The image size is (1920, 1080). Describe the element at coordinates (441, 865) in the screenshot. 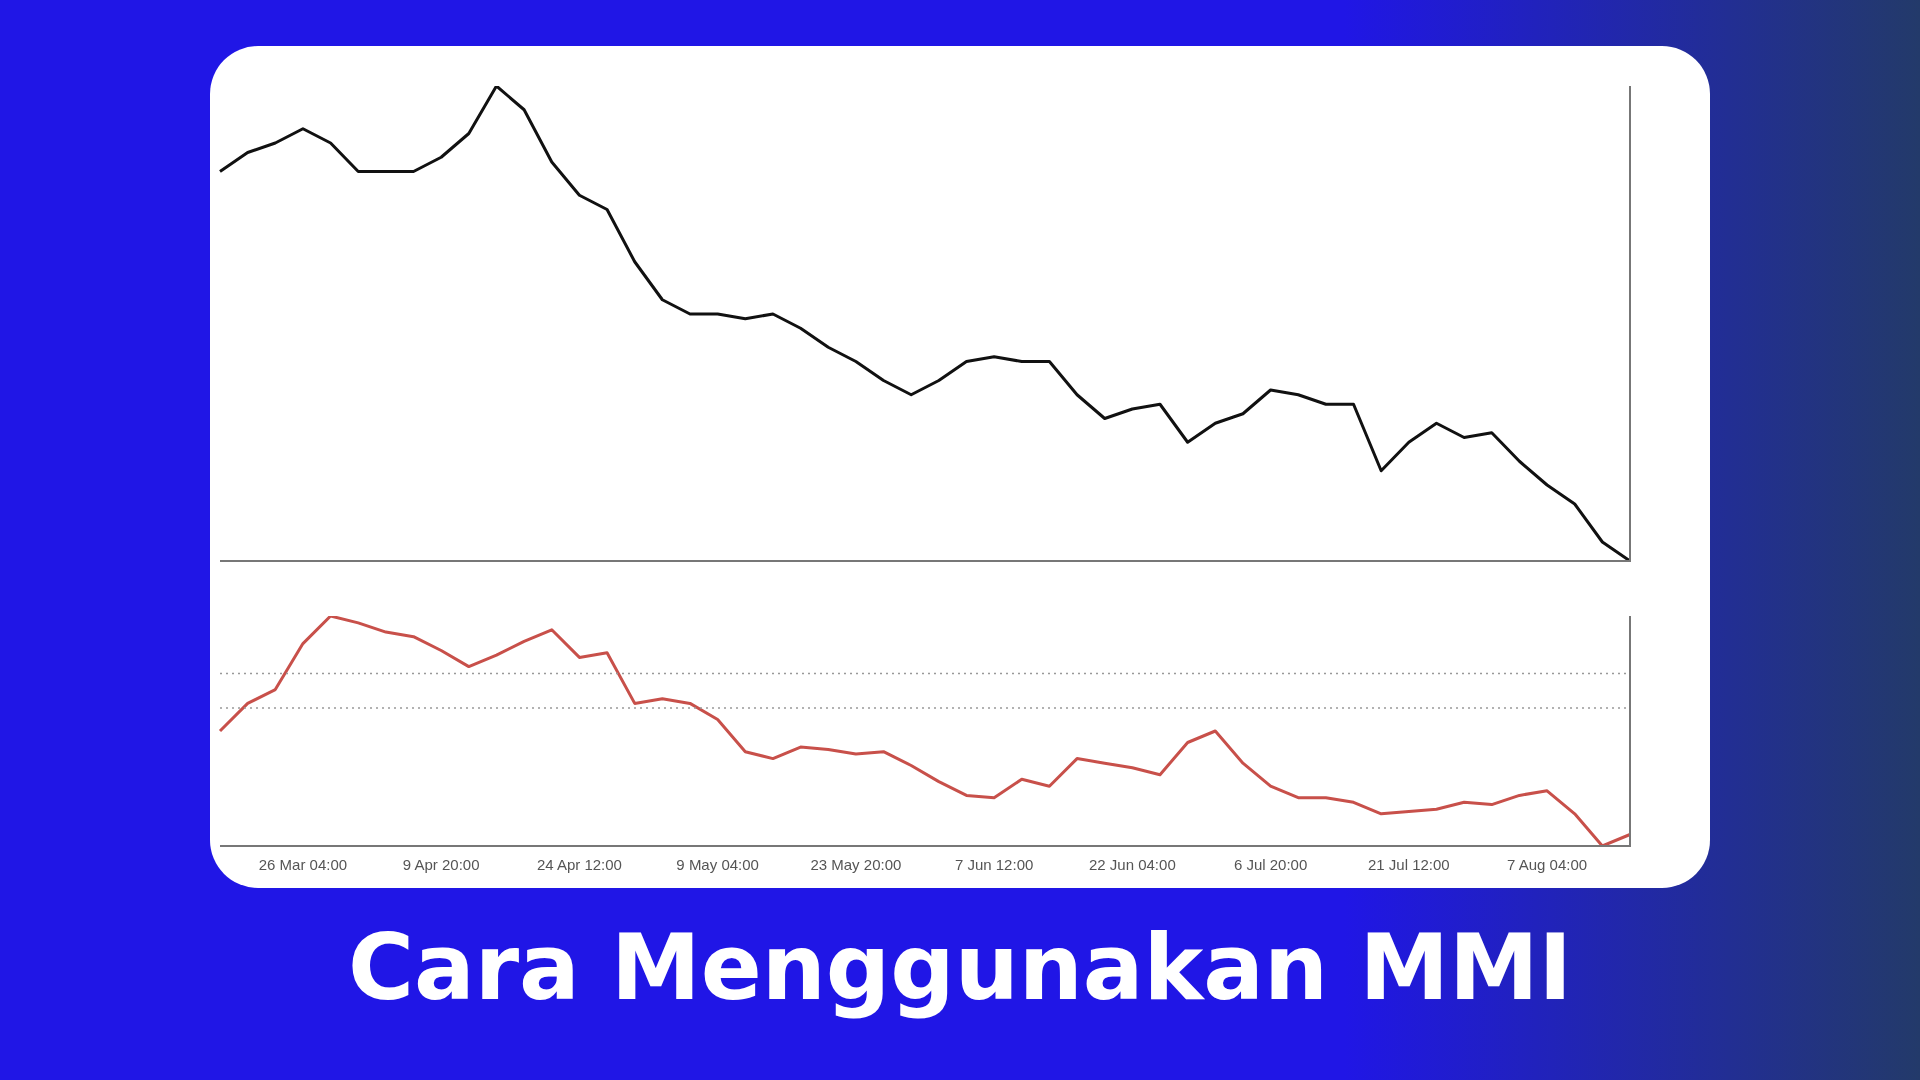

I see `x-tick-label: 9 Apr 20:00` at that location.